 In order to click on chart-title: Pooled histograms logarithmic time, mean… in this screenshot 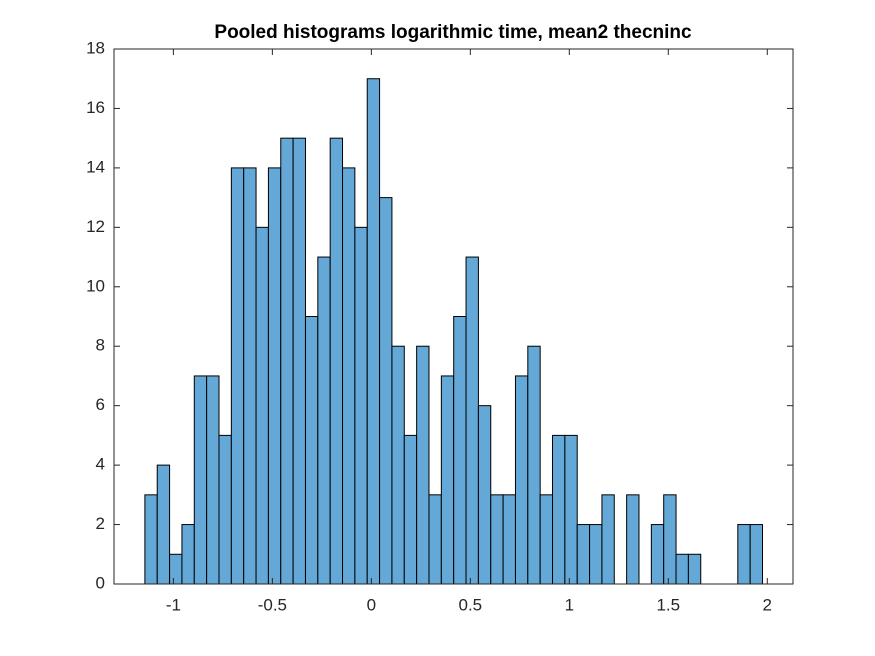, I will do `click(453, 32)`.